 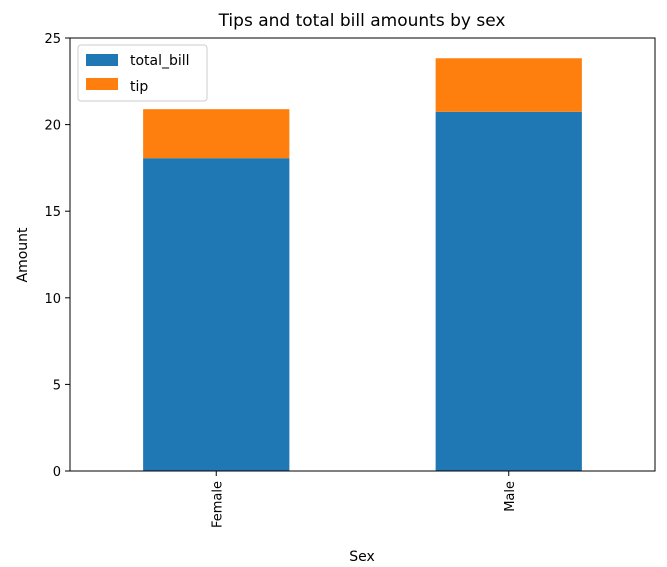 I want to click on y-tick-label-25: 25, so click(x=52, y=39).